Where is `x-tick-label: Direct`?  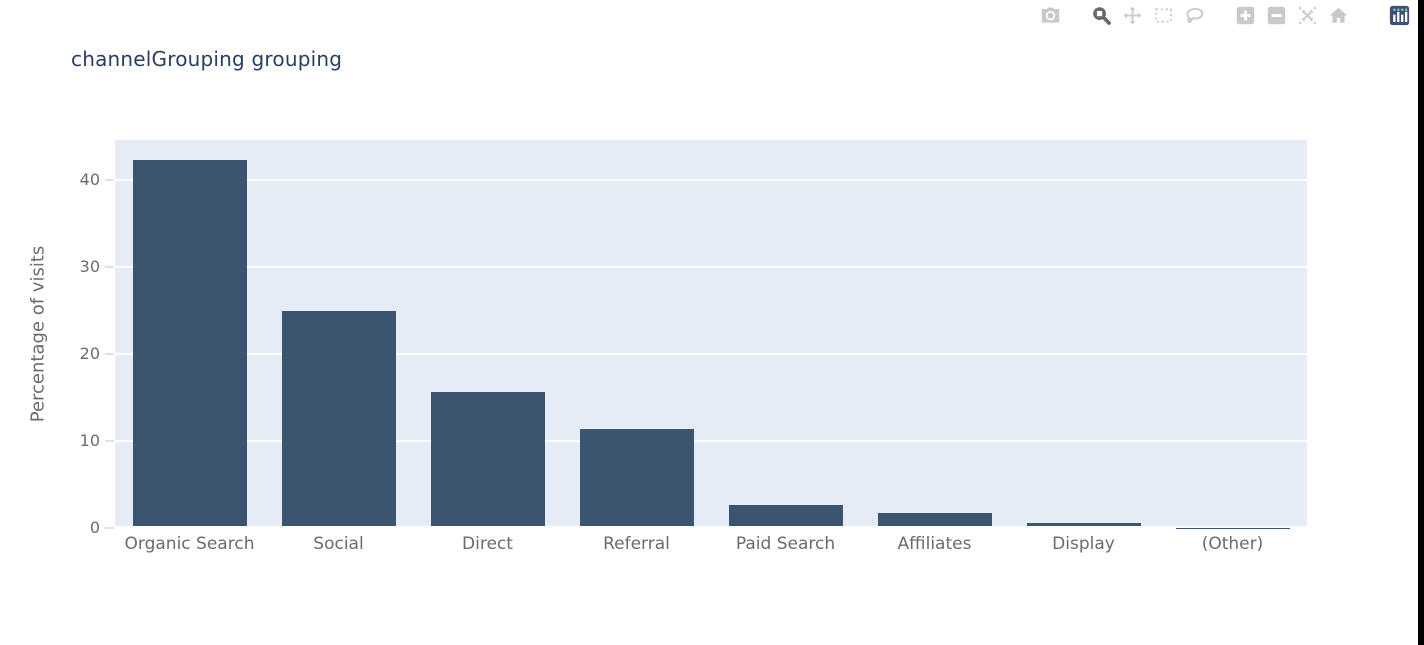
x-tick-label: Direct is located at coordinates (487, 544).